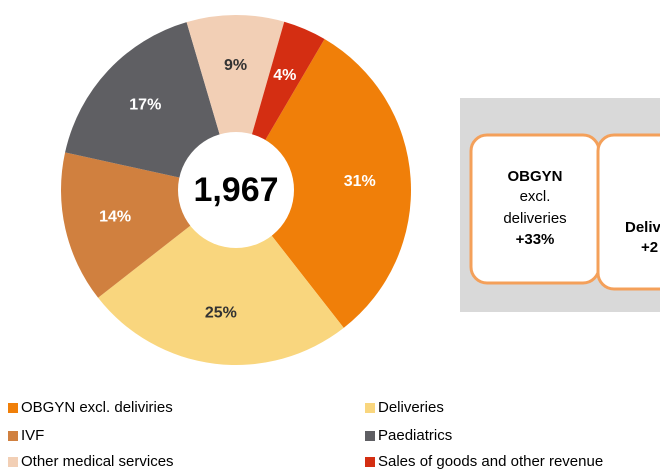 Image resolution: width=660 pixels, height=472 pixels. What do you see at coordinates (32, 435) in the screenshot?
I see `legend-label: IVF` at bounding box center [32, 435].